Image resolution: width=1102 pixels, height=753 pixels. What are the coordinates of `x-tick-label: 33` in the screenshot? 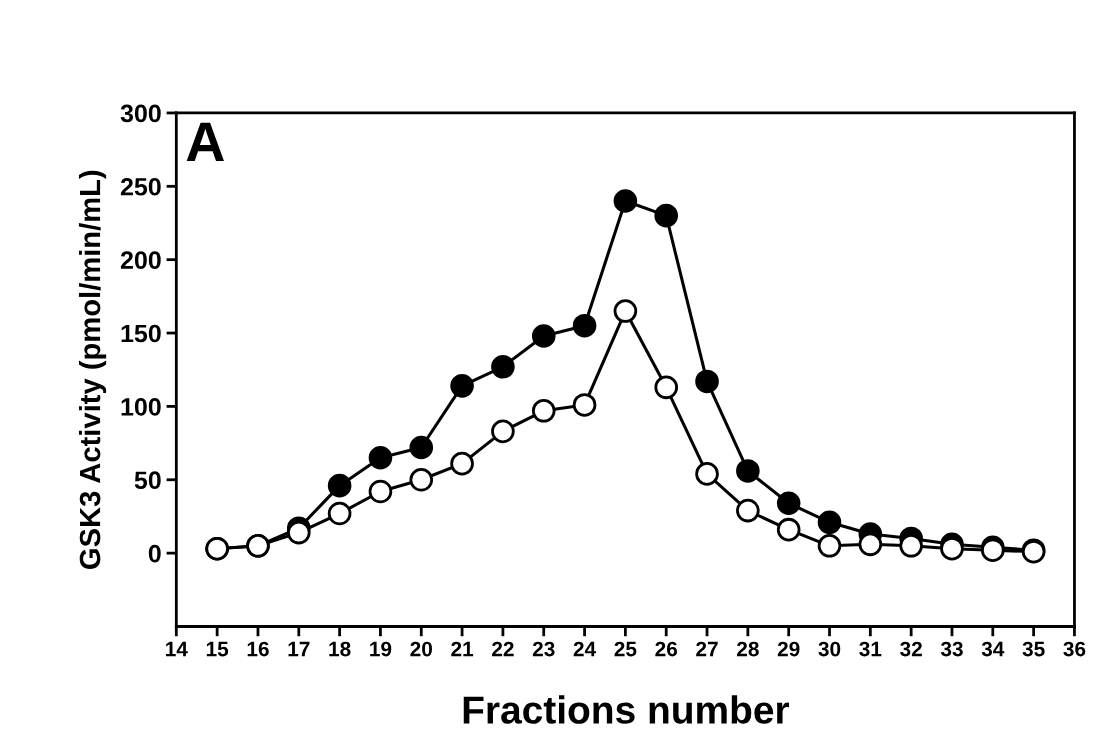 It's located at (951, 649).